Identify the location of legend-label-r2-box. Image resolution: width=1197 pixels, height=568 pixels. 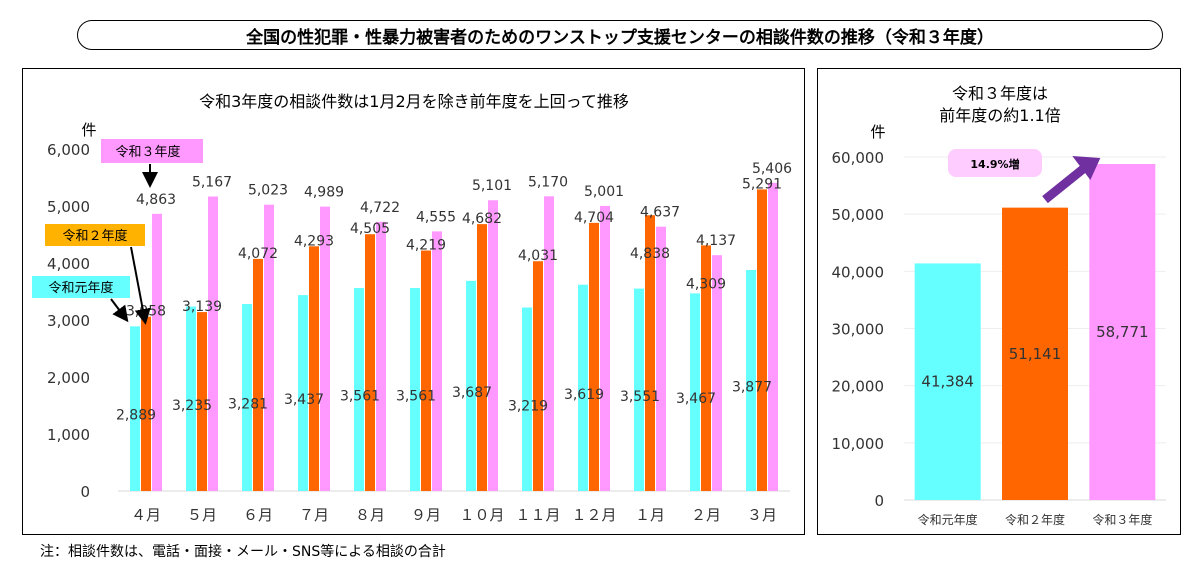
(95, 235).